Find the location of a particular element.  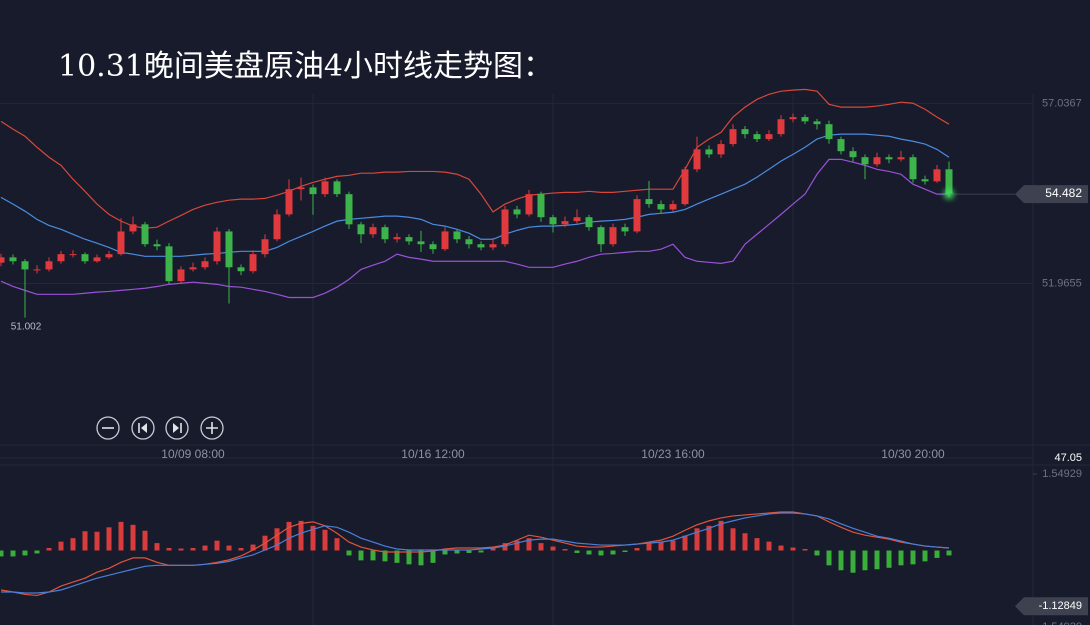

x-tick-label: 10/09 08:00 is located at coordinates (193, 454).